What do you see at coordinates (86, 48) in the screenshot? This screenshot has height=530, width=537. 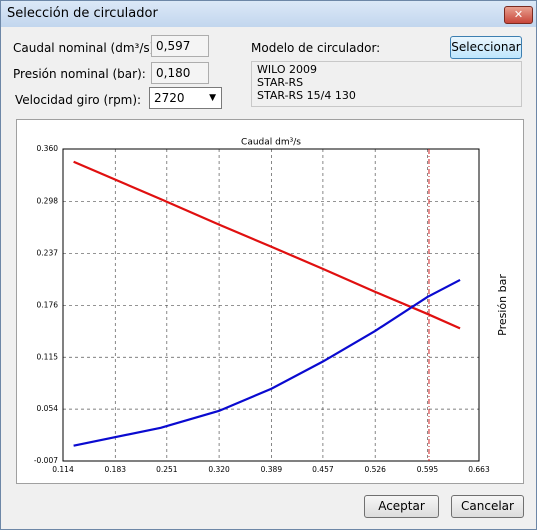 I see `caudal-label: Caudal nominal (dm³/s):` at bounding box center [86, 48].